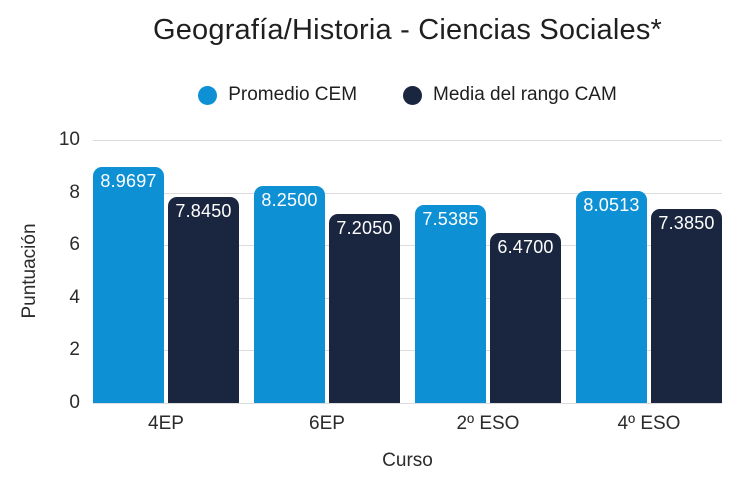  What do you see at coordinates (407, 30) in the screenshot?
I see `chart-title: Geografía/Historia - Ciencias Sociales*` at bounding box center [407, 30].